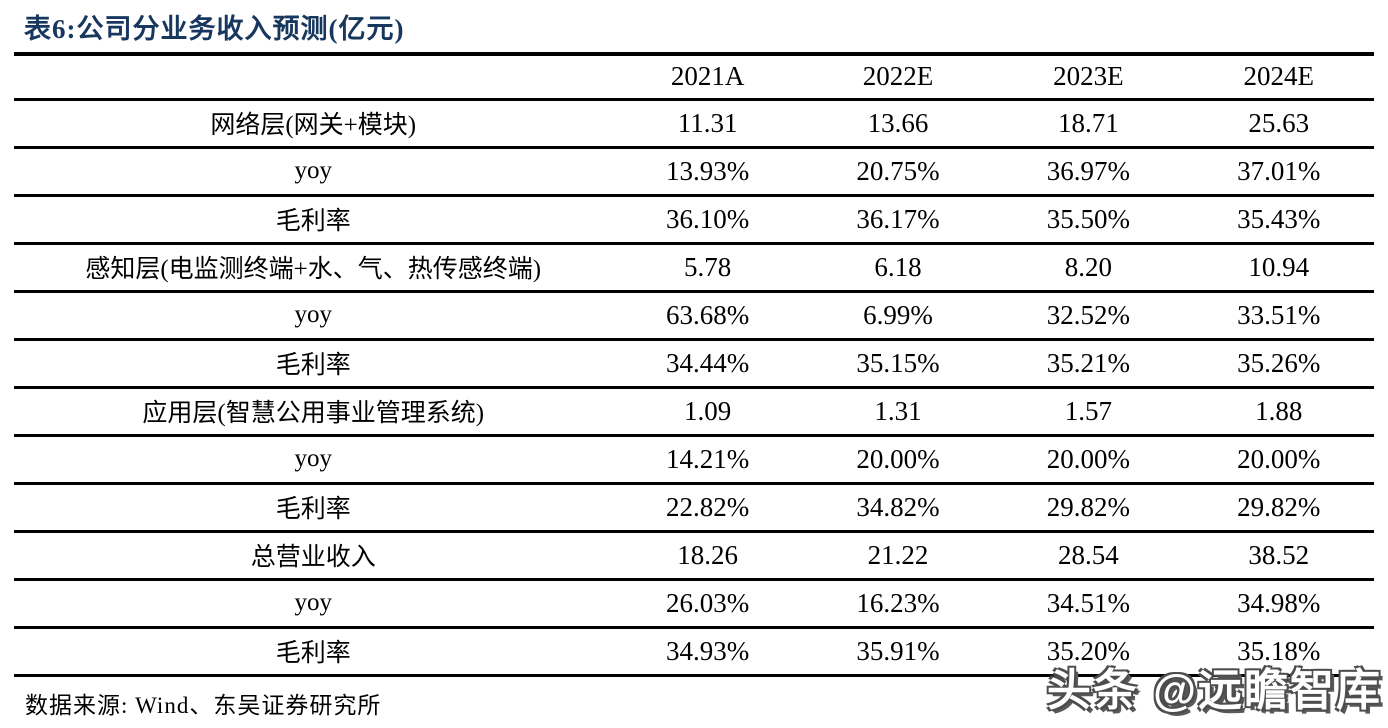 The width and height of the screenshot is (1388, 728). I want to click on header-row: 2021A 2022E 2023E 2024E, so click(694, 76).